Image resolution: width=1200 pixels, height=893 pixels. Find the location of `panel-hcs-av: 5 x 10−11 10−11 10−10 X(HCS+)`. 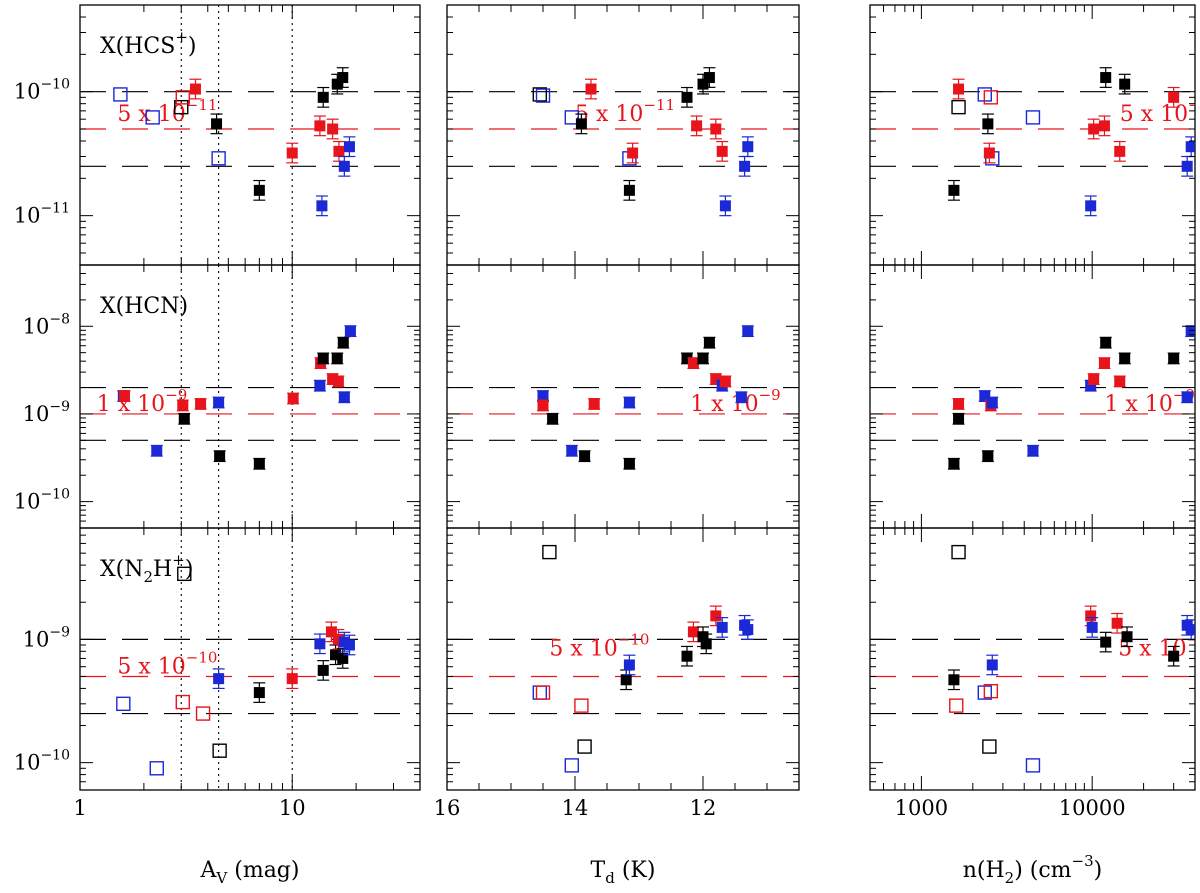

panel-hcs-av: 5 x 10−11 10−11 10−10 X(HCS+) is located at coordinates (217, 135).